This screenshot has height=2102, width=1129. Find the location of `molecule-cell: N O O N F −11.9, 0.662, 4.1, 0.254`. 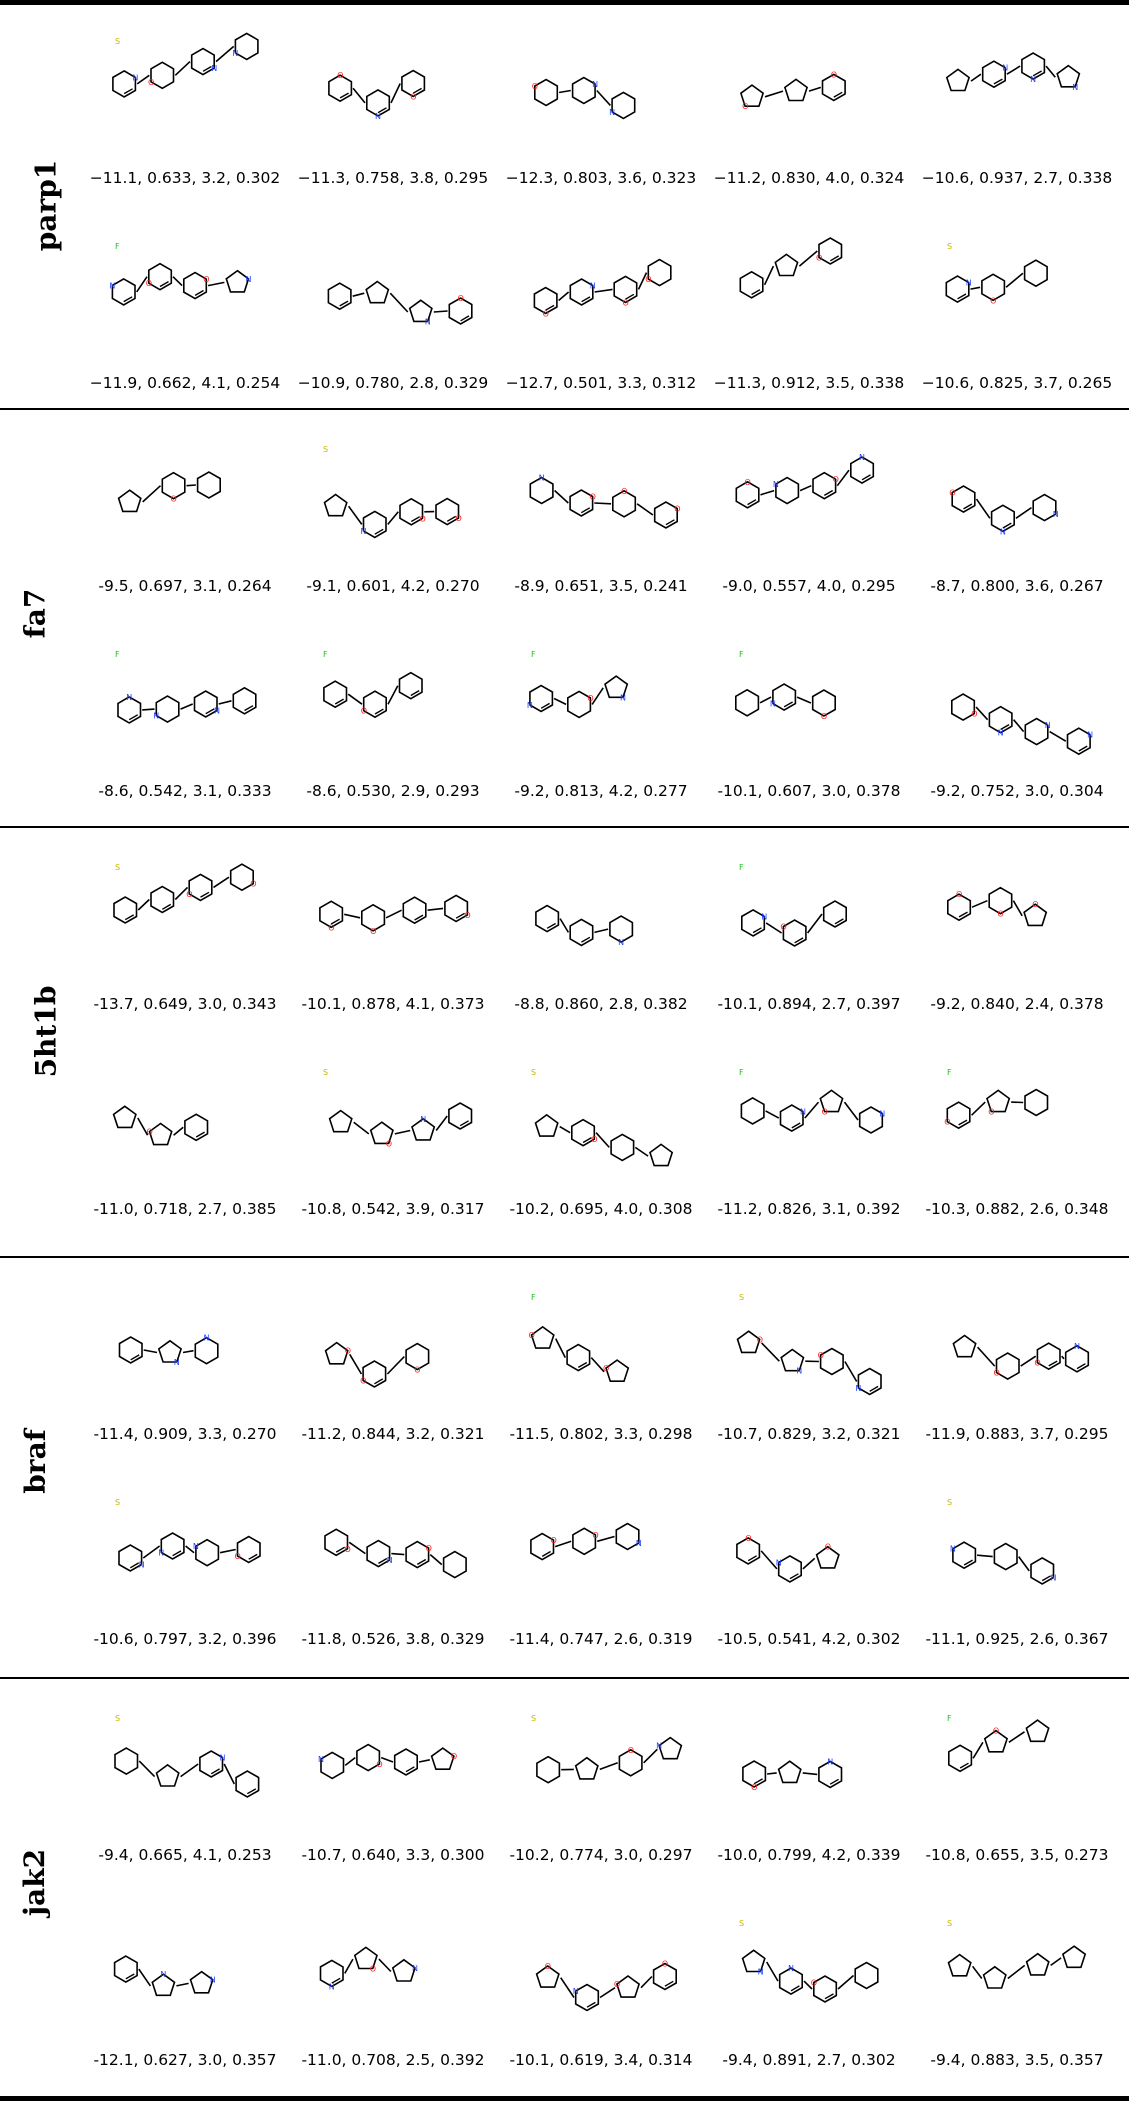

molecule-cell: N O O N F −11.9, 0.662, 4.1, 0.254 is located at coordinates (185, 319).